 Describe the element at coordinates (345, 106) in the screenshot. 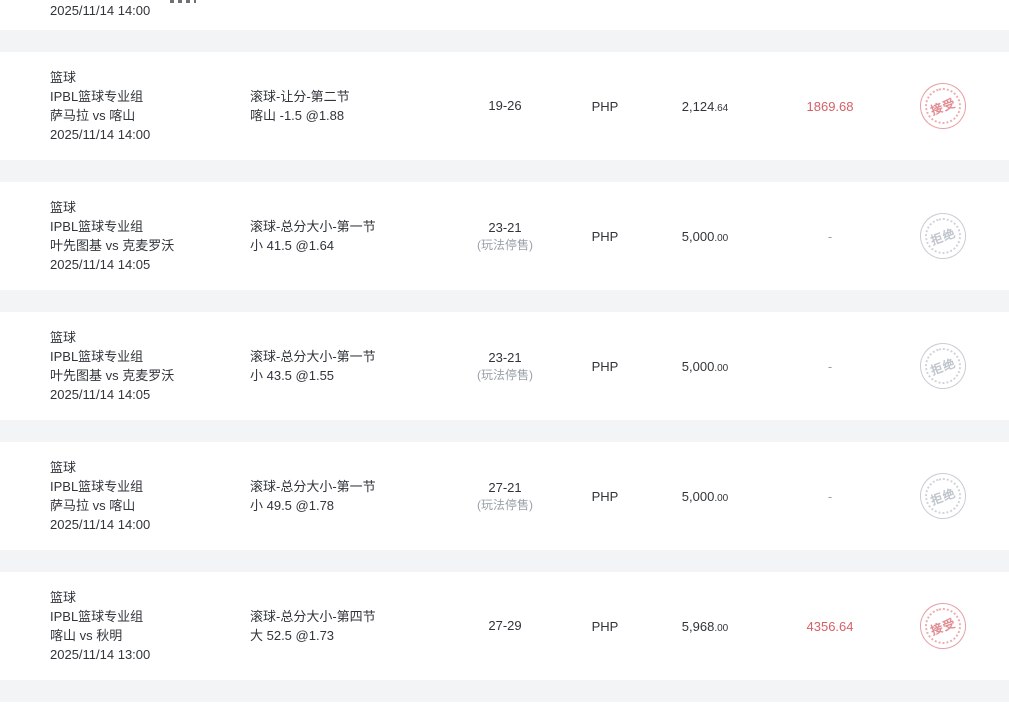

I see `bet-info: 滚球-让分-第二节 喀山 -1.5 @1.88` at that location.